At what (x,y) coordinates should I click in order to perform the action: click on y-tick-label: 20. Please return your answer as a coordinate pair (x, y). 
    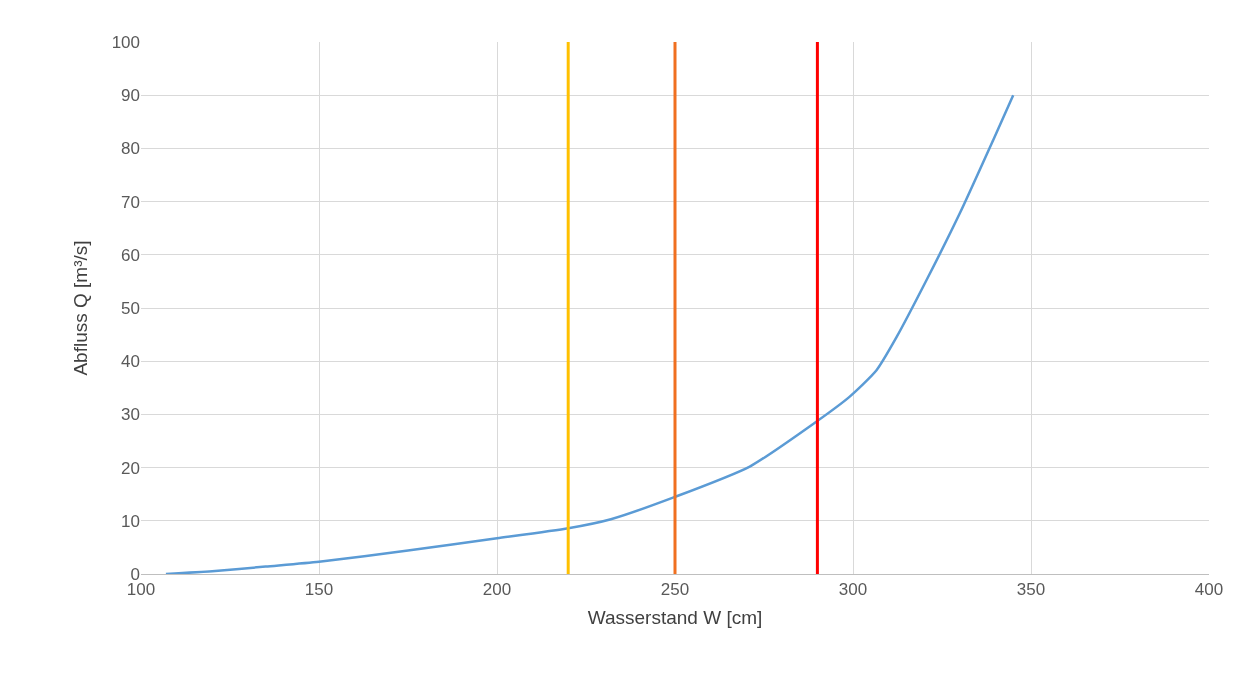
    Looking at the image, I should click on (130, 468).